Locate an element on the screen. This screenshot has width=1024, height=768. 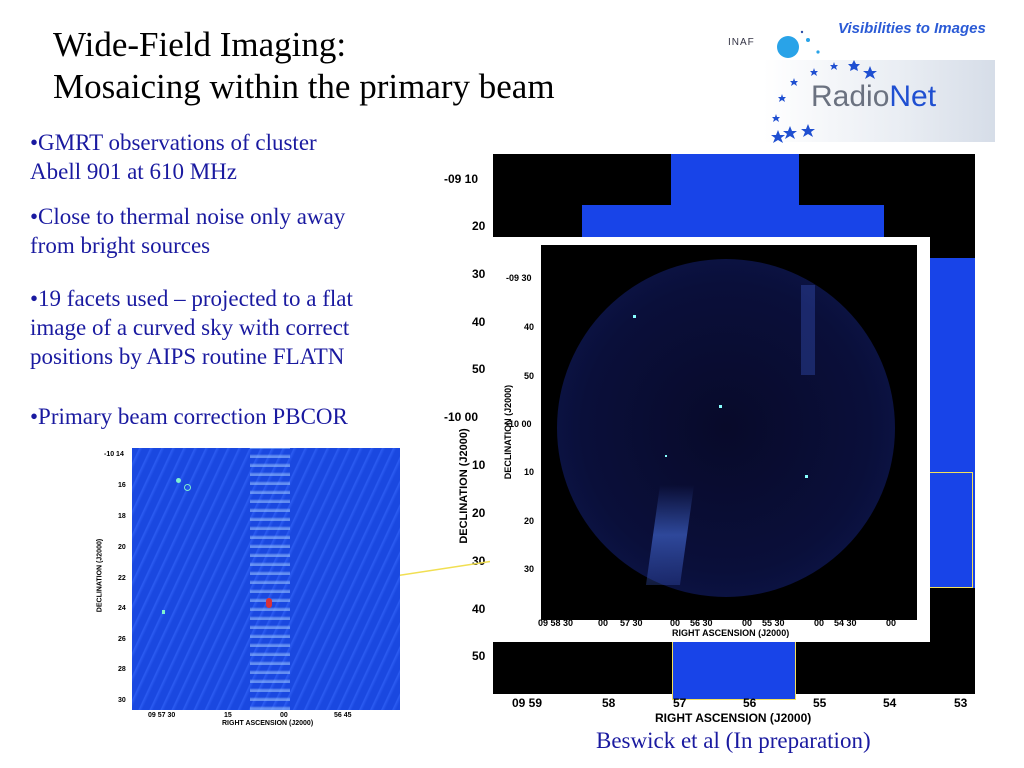
logo-area: Visibilities to Images INAF RadioNet is located at coordinates (862, 75).